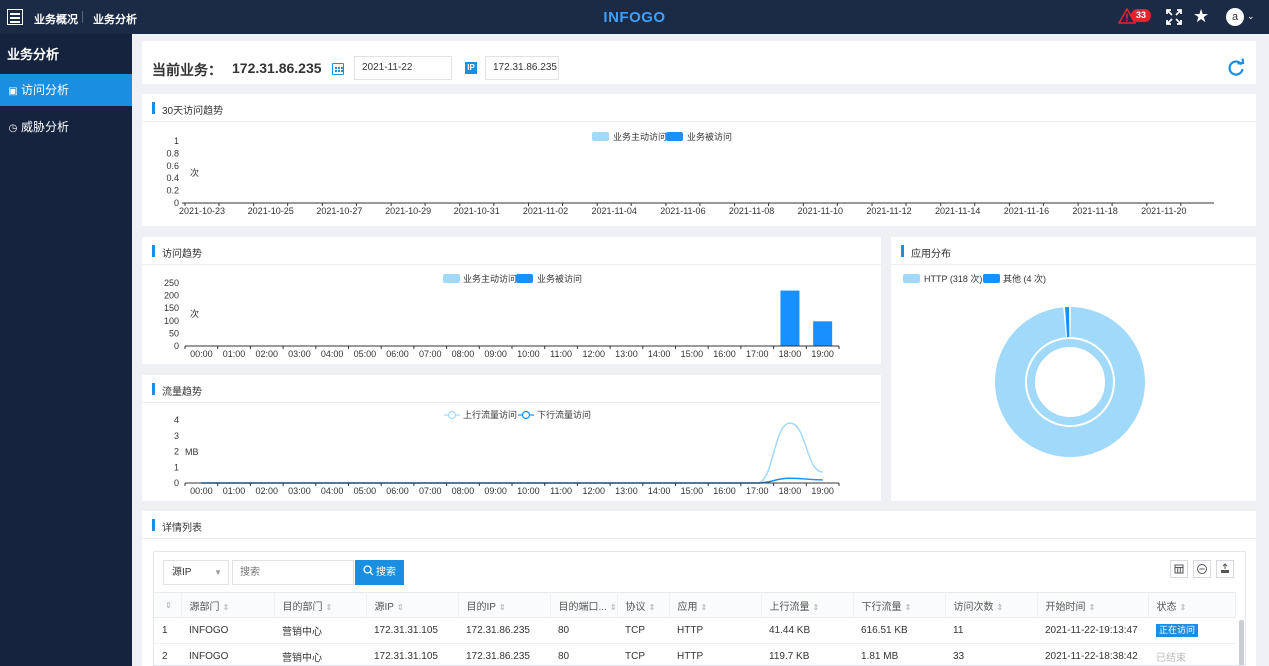 The image size is (1269, 666). I want to click on ip-icon: IP, so click(471, 68).